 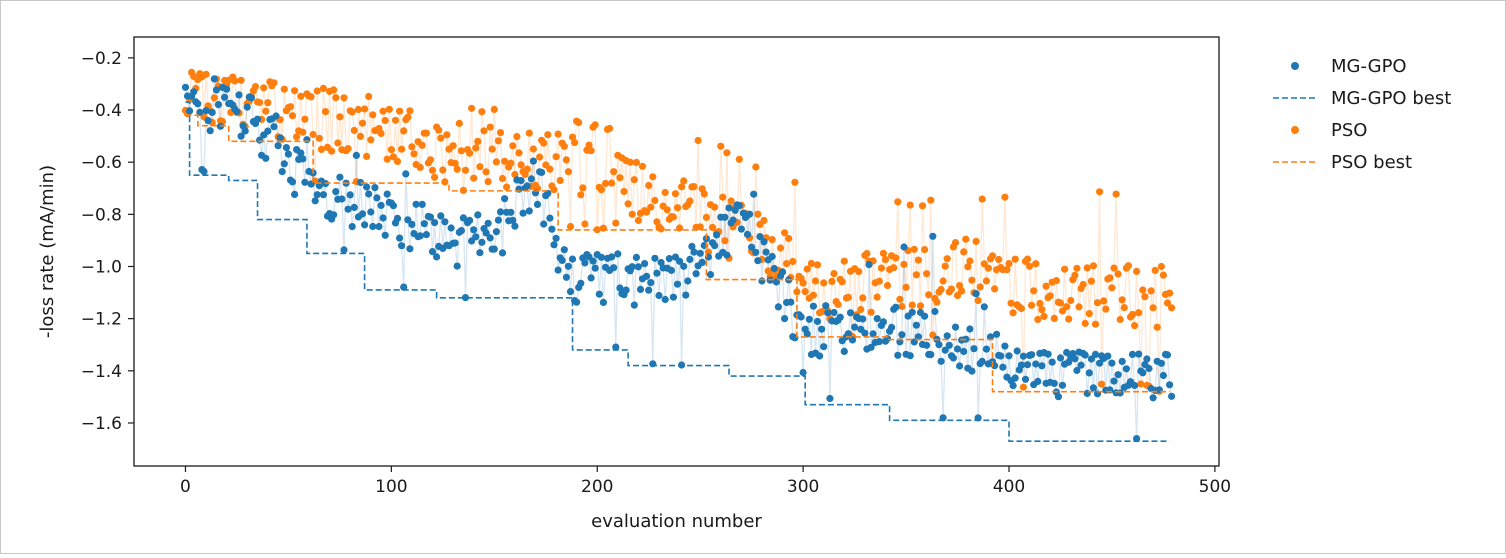 I want to click on y-tick-label: −0.4, so click(x=101, y=111).